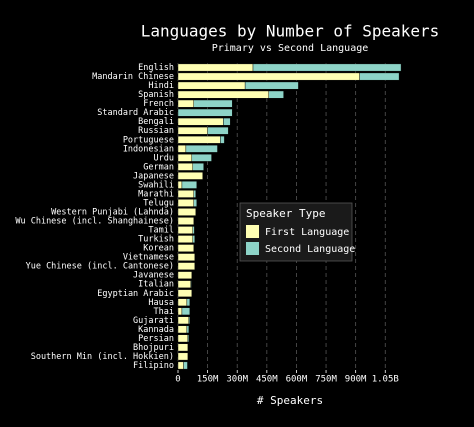 This screenshot has height=427, width=474. What do you see at coordinates (133, 77) in the screenshot?
I see `y-tick-label: Mandarin Chinese` at bounding box center [133, 77].